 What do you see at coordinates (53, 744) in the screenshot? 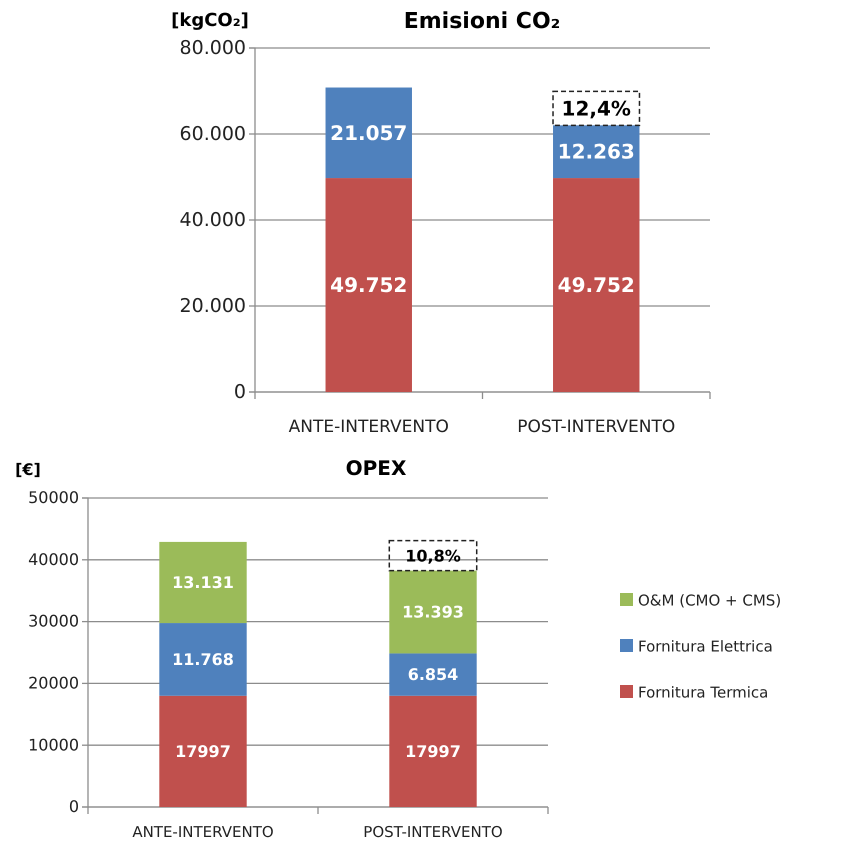
I see `y-tick-label: 10000` at bounding box center [53, 744].